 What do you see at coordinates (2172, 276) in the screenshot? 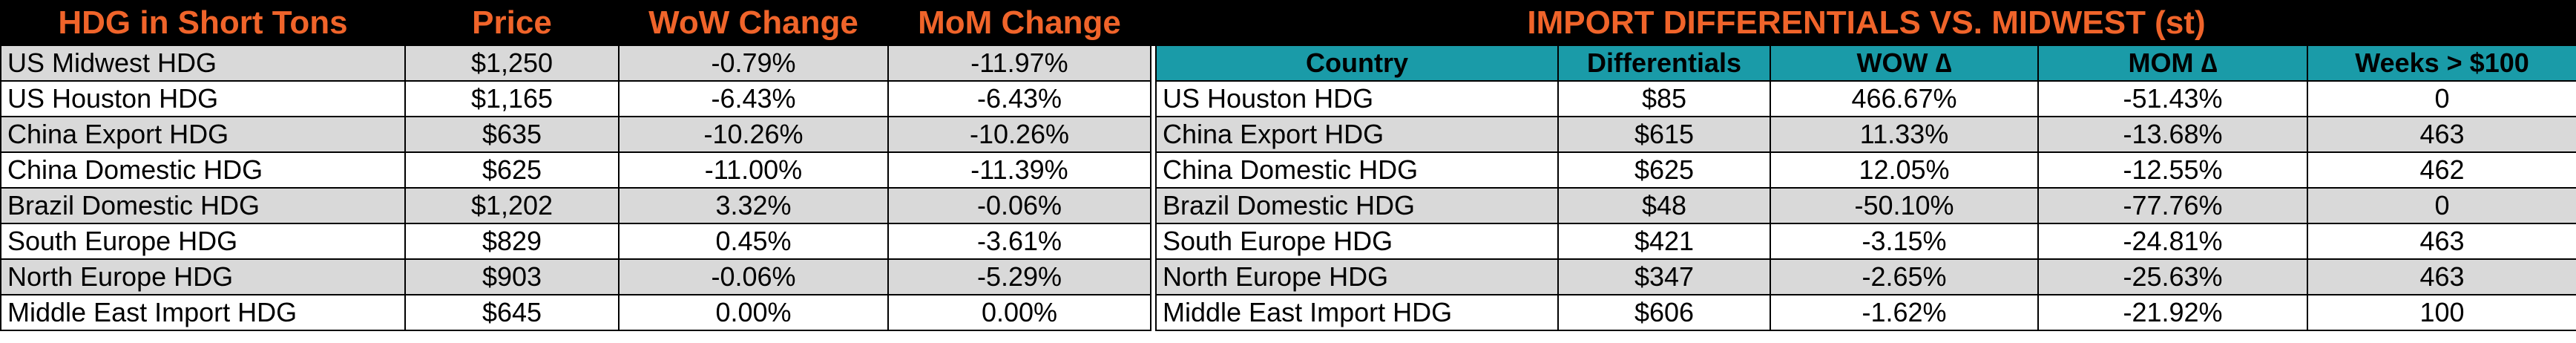
I see `cell: -25.63%` at bounding box center [2172, 276].